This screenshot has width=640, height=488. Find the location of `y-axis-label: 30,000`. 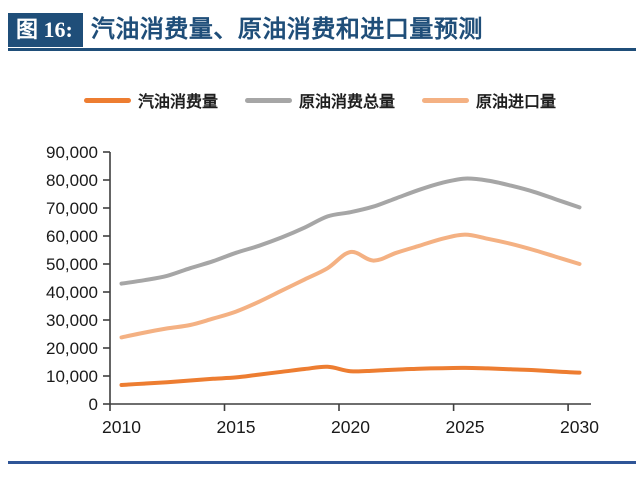

y-axis-label: 30,000 is located at coordinates (72, 320).